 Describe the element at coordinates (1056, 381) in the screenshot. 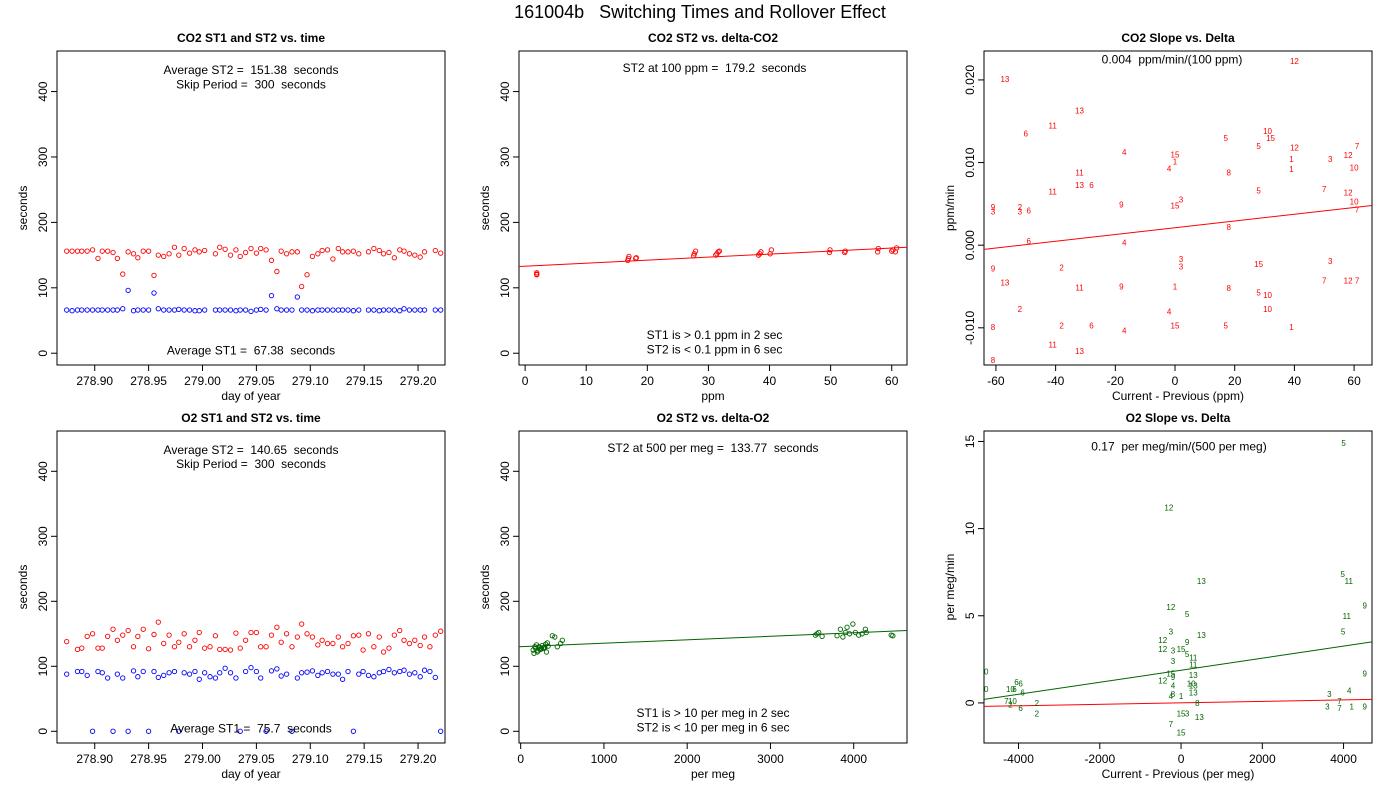

I see `x-tick-label: -40` at that location.